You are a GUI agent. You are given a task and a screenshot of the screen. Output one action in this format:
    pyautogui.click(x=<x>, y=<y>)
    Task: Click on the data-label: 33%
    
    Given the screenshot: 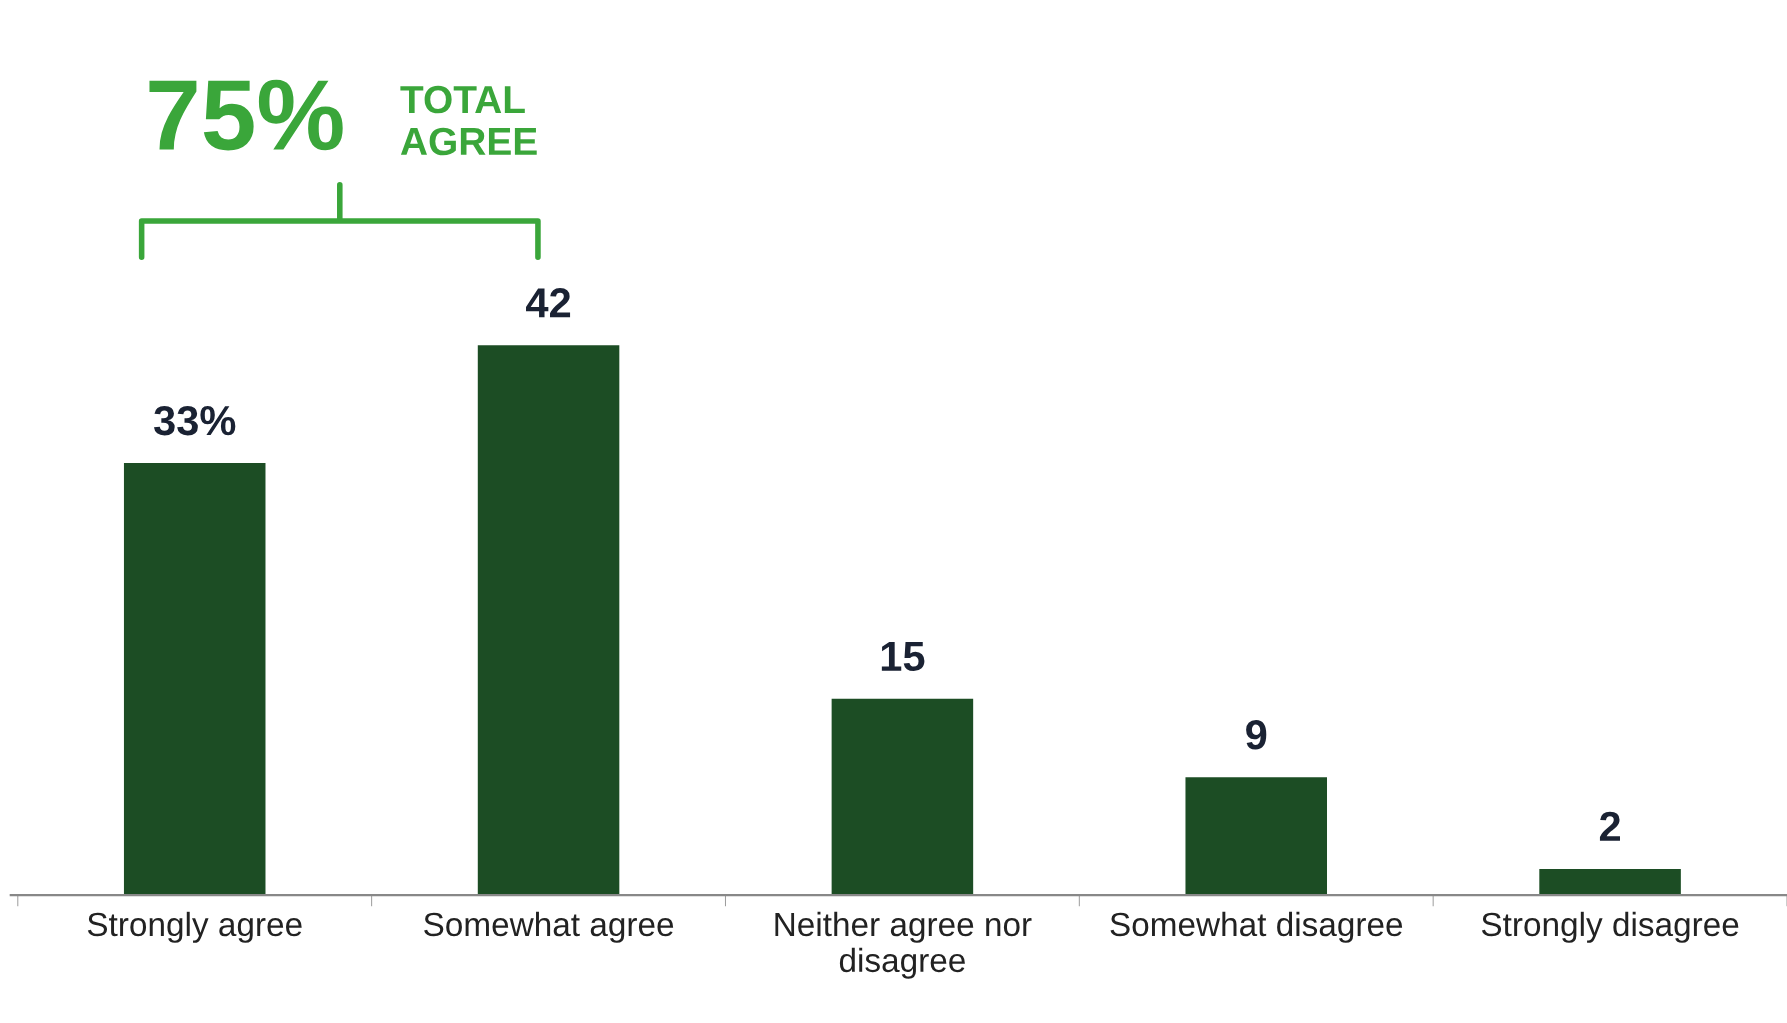 What is the action you would take?
    pyautogui.click(x=194, y=420)
    